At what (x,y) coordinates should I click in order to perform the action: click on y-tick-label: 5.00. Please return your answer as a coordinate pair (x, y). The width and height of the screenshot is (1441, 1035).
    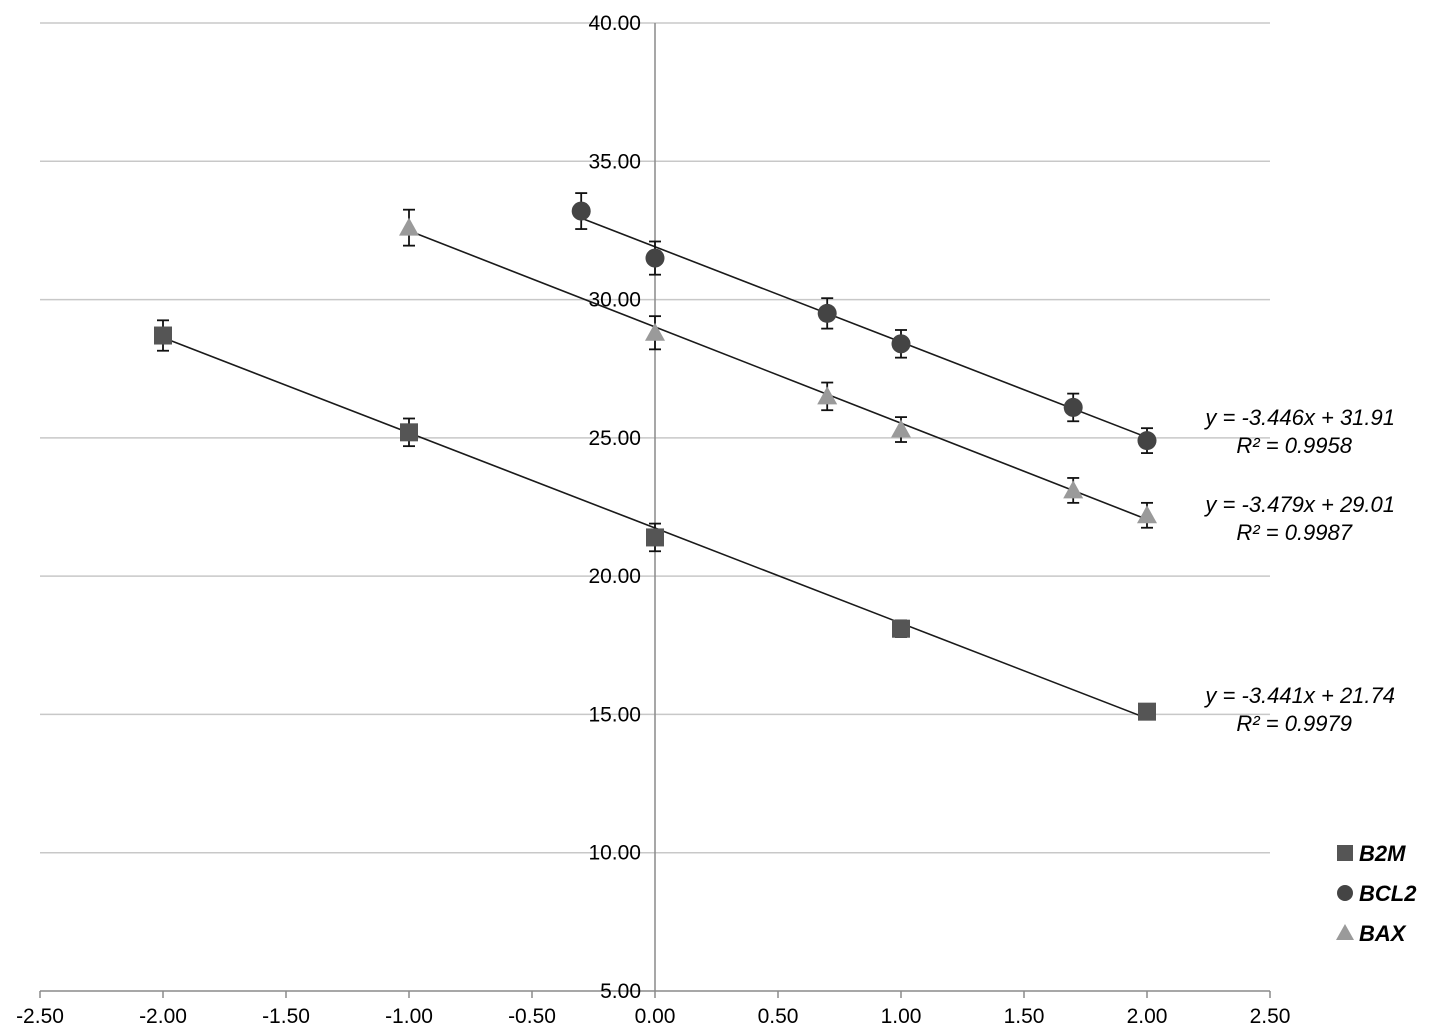
    Looking at the image, I should click on (620, 991).